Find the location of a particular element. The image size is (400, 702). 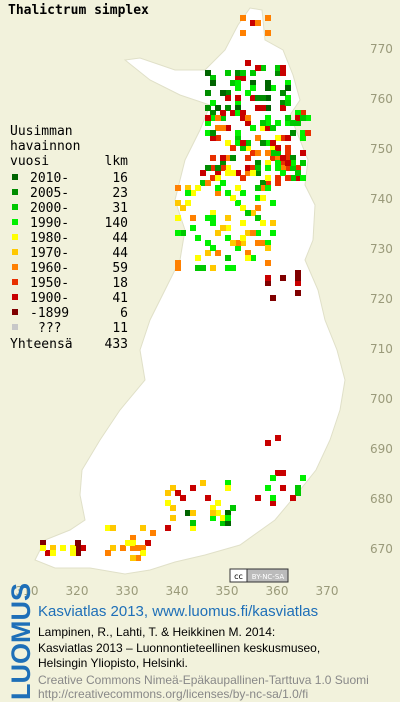

x-grid-label: 310 is located at coordinates (27, 591).